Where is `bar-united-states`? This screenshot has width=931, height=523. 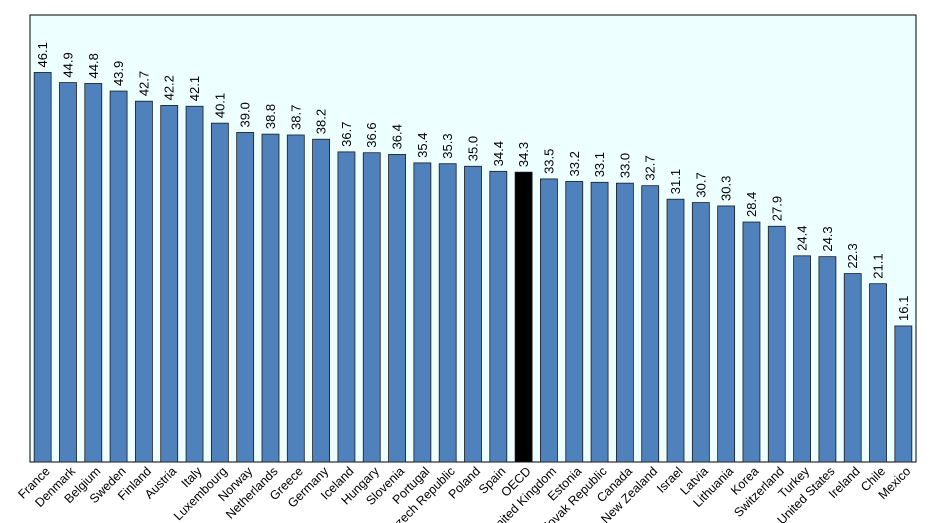 bar-united-states is located at coordinates (827, 359).